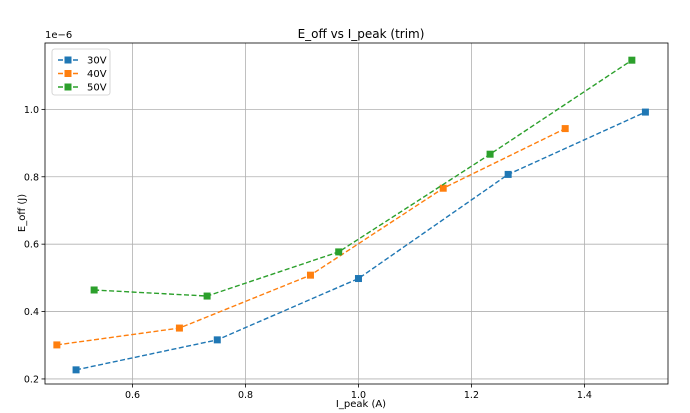 This screenshot has width=690, height=413. I want to click on legend-label-30V: 30V, so click(97, 61).